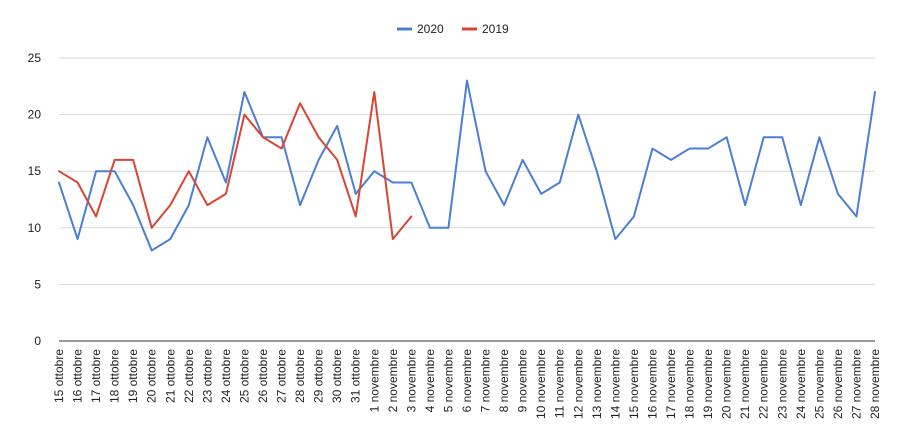 This screenshot has height=441, width=906. I want to click on x-tick-label: 22 ottobre, so click(189, 376).